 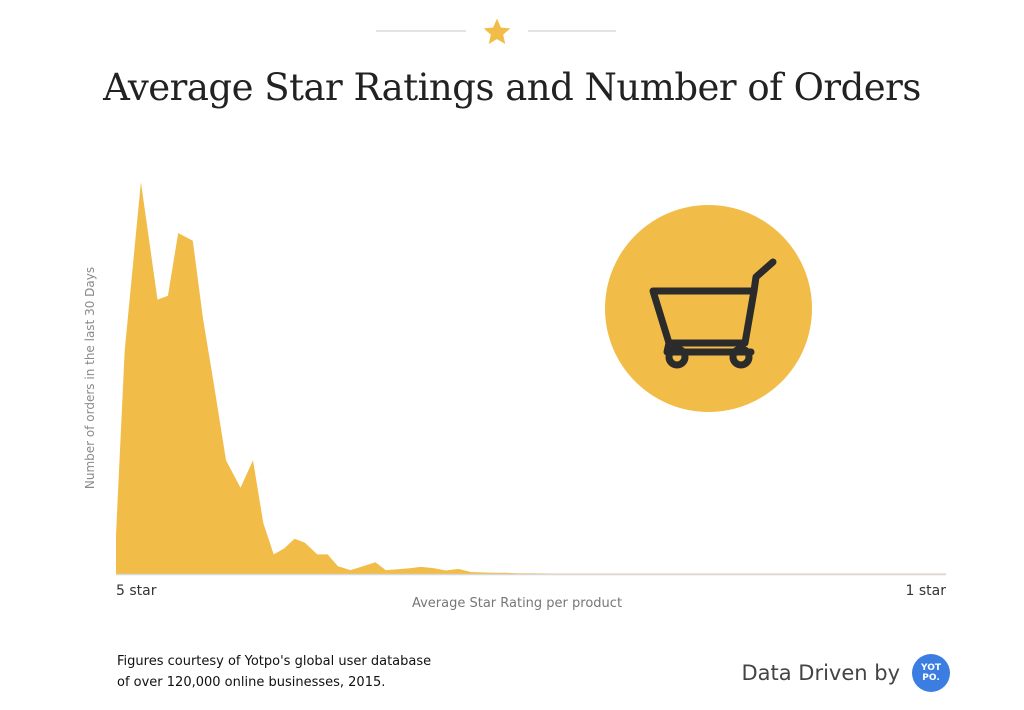 What do you see at coordinates (572, 31) in the screenshot?
I see `decorative-line-right` at bounding box center [572, 31].